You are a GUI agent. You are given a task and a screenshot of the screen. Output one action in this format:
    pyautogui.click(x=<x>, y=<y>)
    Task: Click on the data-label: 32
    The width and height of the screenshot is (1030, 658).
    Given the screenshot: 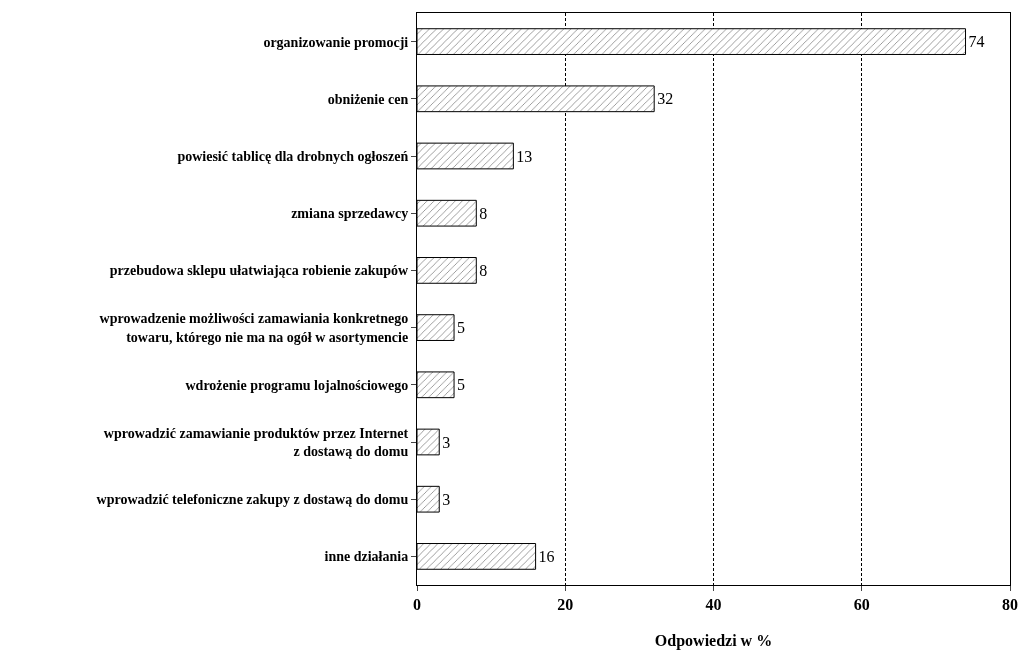 What is the action you would take?
    pyautogui.click(x=665, y=99)
    